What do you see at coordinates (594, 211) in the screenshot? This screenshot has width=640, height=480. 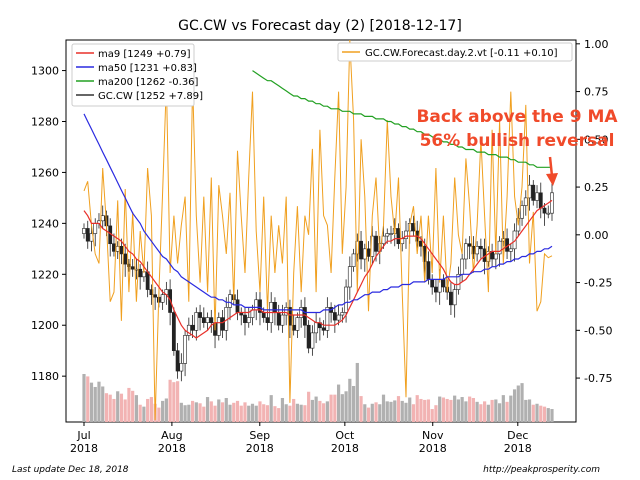 I see `right-y-axis: 1.00 0.75 0.50 0.25 0.00 -0.25 -0.50 -0.75` at bounding box center [594, 211].